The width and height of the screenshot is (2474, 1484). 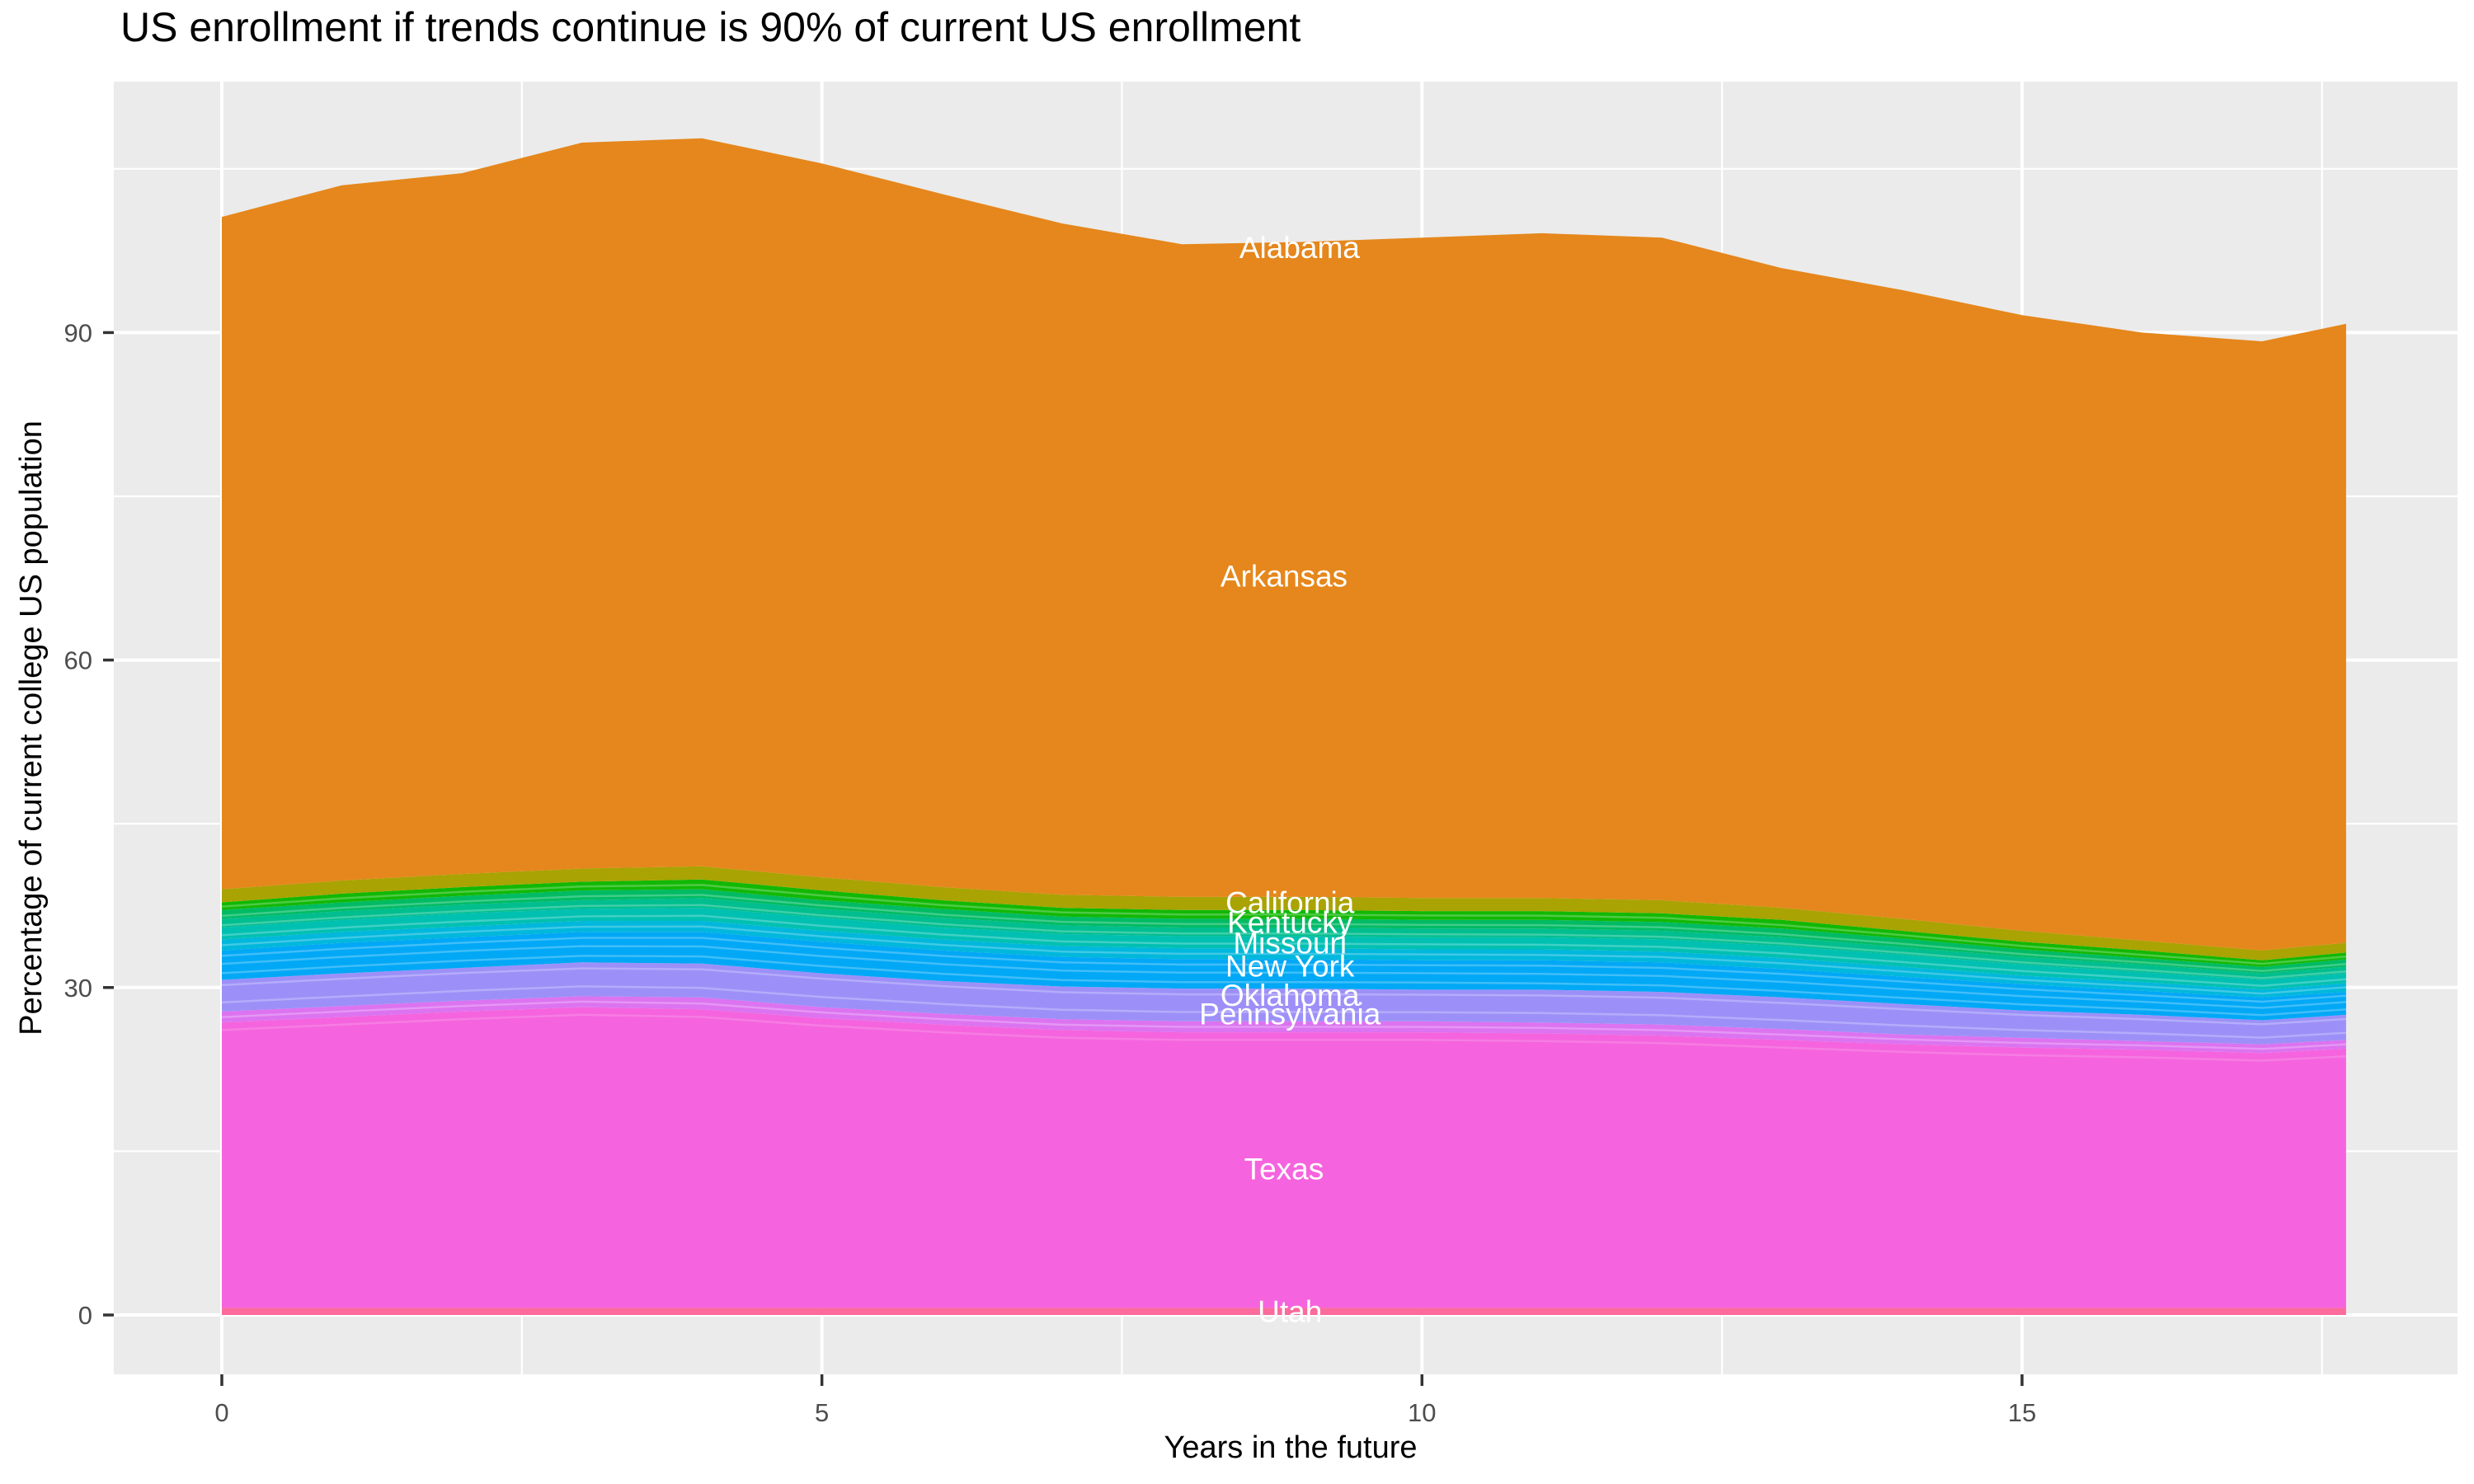 What do you see at coordinates (822, 1412) in the screenshot?
I see `x-tick-label-5: 5` at bounding box center [822, 1412].